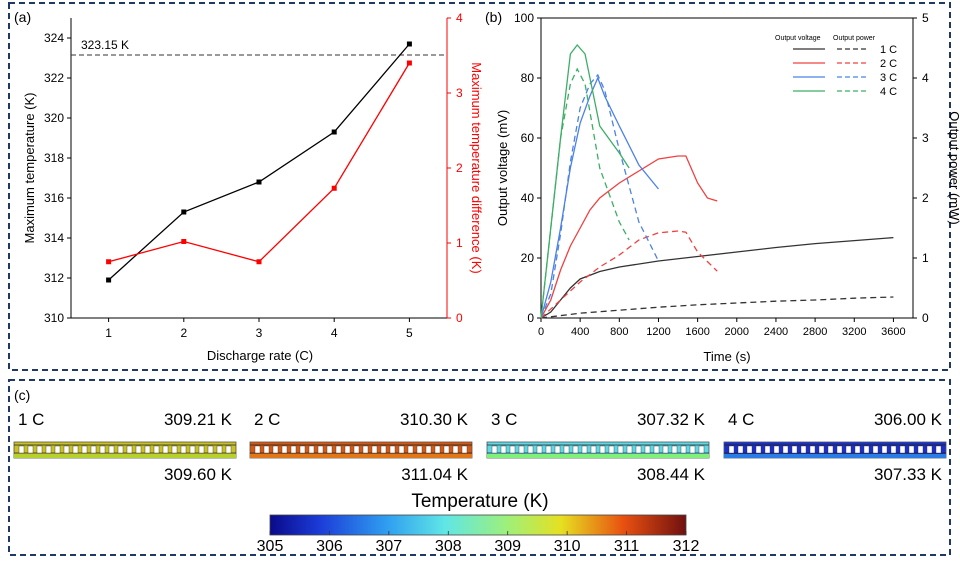  I want to click on case-label: 3 C, so click(504, 419).